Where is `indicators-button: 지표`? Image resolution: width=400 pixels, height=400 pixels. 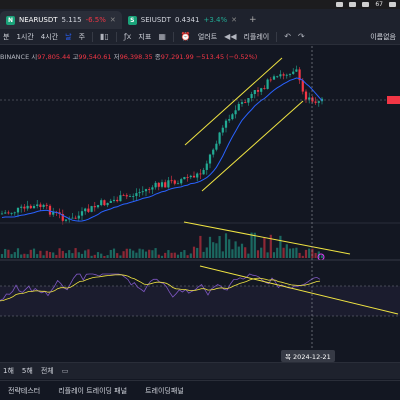 indicators-button: 지표 is located at coordinates (145, 36).